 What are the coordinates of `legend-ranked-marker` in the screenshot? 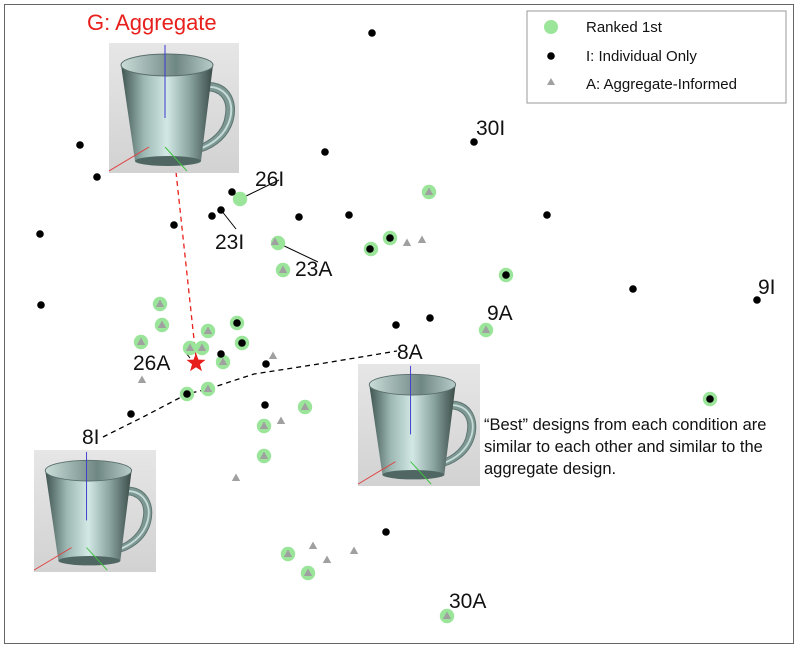 It's located at (551, 27).